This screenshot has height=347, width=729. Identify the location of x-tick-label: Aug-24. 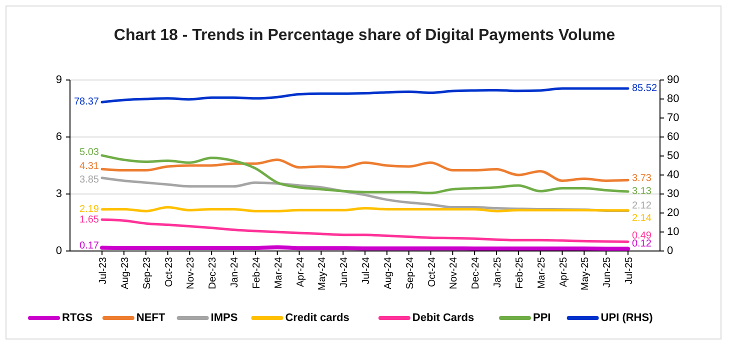
(388, 273).